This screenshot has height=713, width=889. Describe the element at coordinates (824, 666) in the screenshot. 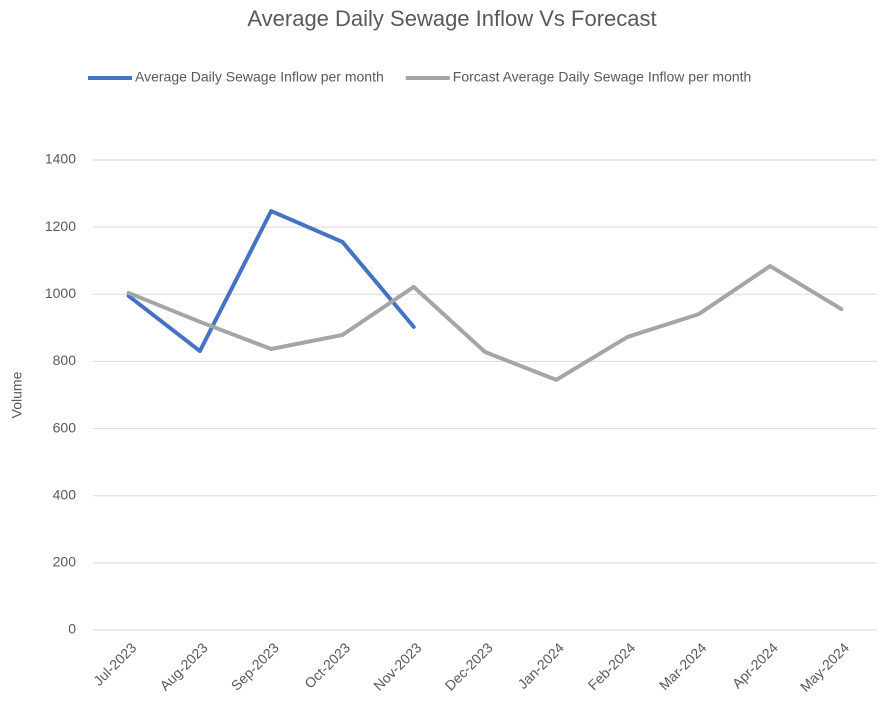

I see `x-tick-label: May-2024` at that location.